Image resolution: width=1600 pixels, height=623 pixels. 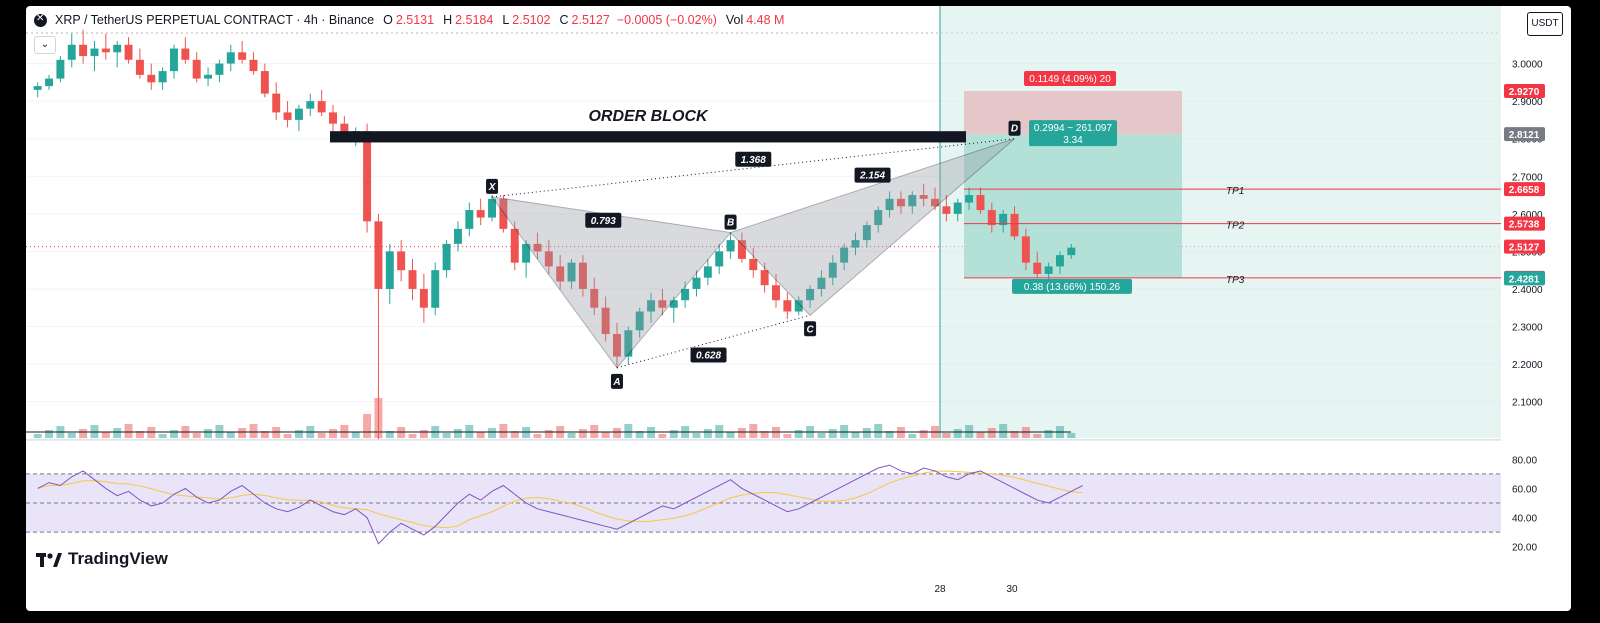 What do you see at coordinates (531, 20) in the screenshot?
I see `low-value: 2.5102` at bounding box center [531, 20].